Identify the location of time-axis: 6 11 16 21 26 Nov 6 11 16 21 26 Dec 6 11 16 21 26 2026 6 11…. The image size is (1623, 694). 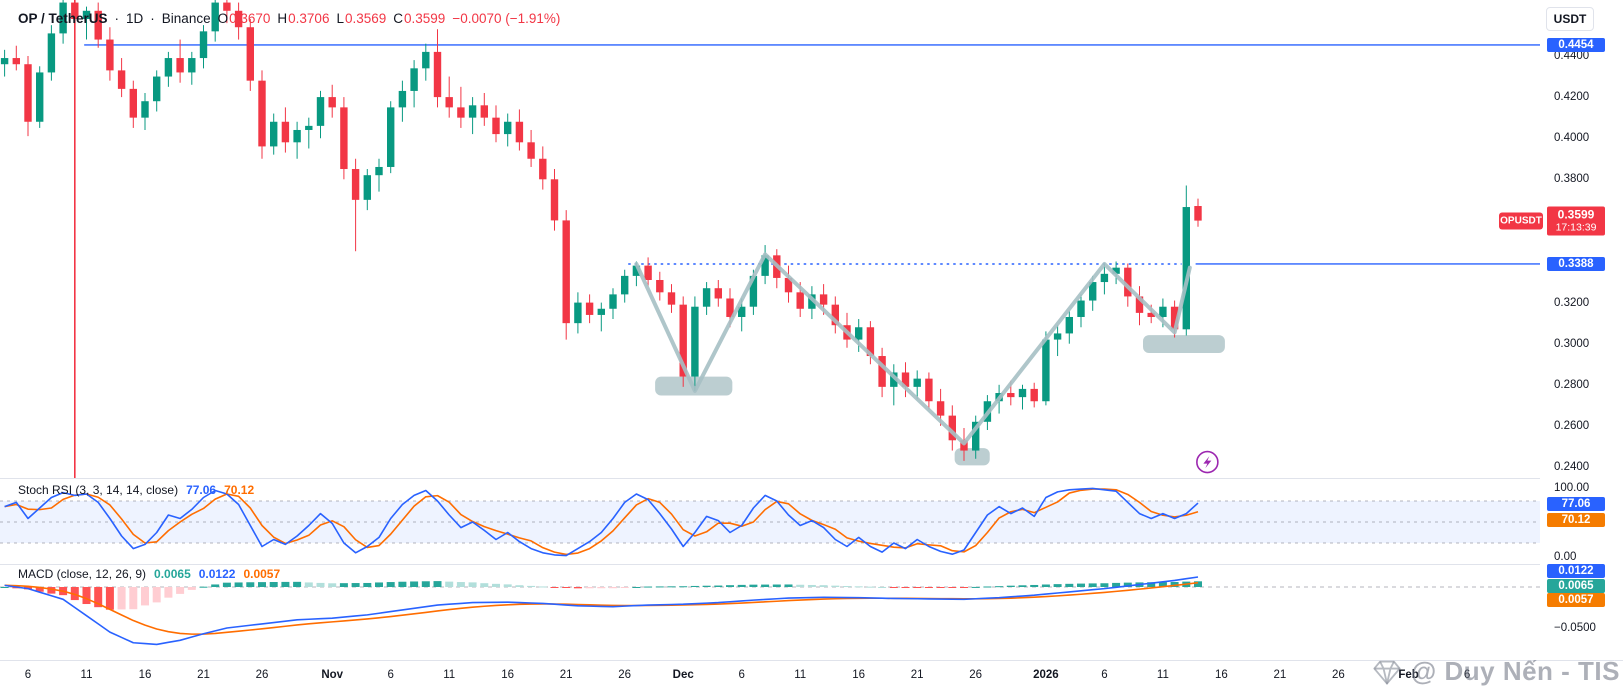
(811, 677).